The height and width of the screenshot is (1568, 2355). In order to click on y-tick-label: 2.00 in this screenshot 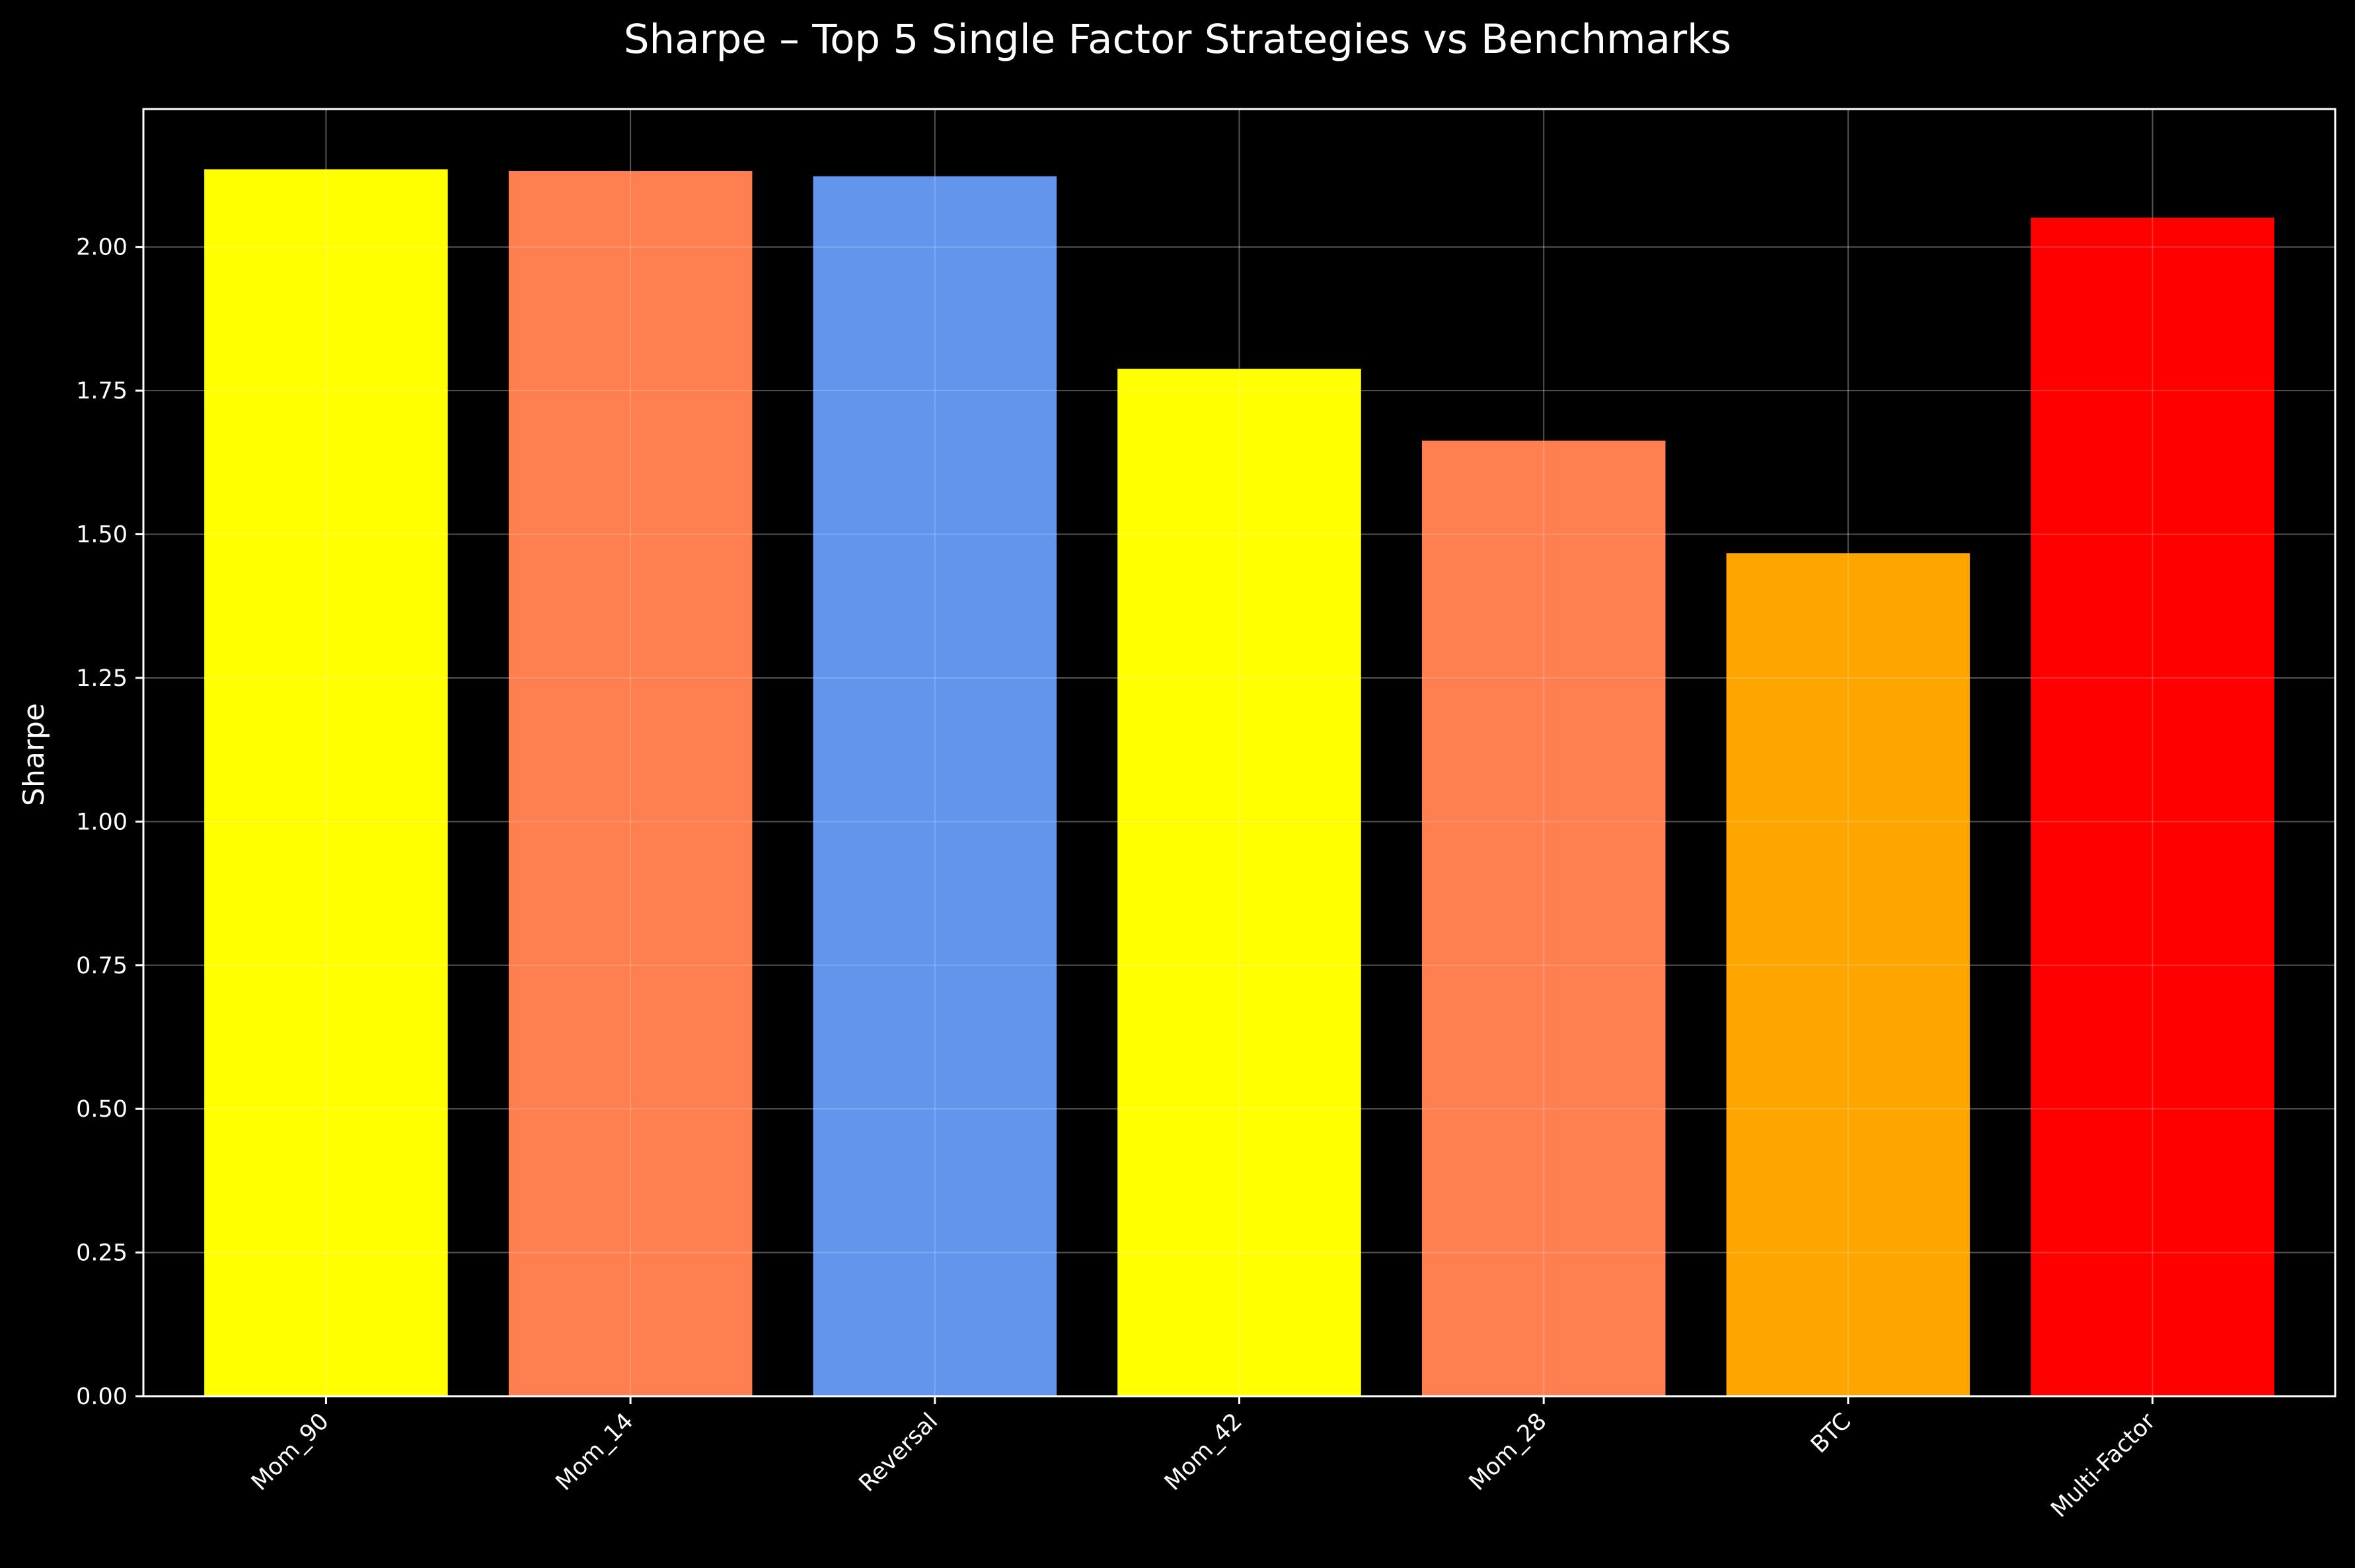, I will do `click(102, 248)`.